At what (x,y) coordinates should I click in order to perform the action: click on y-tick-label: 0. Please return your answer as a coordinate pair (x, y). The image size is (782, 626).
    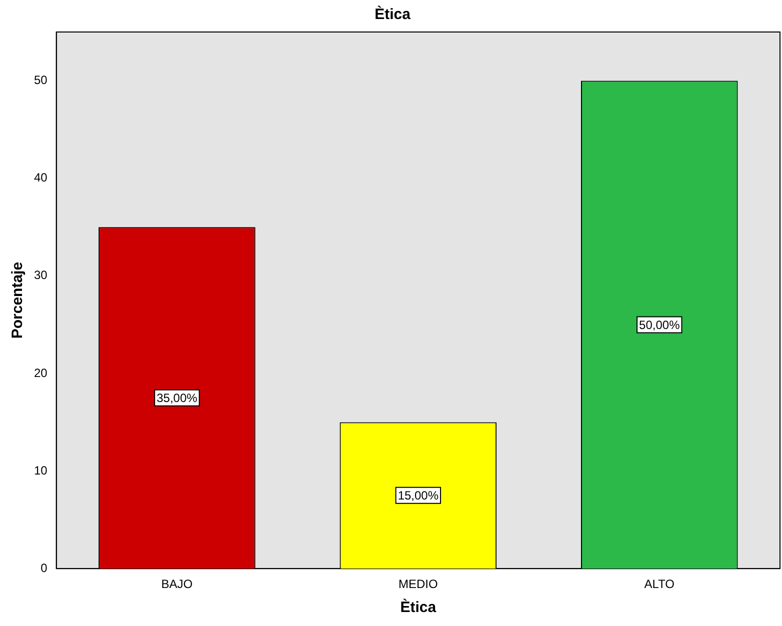
    Looking at the image, I should click on (44, 567).